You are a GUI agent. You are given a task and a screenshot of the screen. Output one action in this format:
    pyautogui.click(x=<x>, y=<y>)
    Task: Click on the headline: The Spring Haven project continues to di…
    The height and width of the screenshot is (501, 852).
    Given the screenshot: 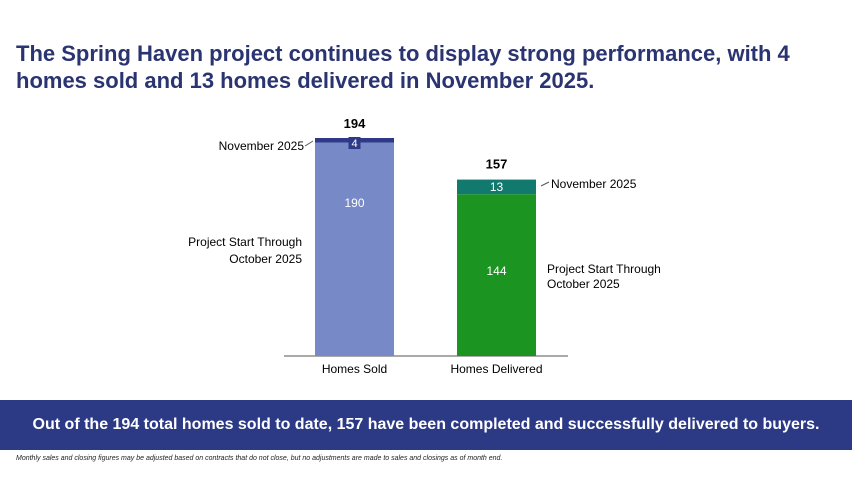 What is the action you would take?
    pyautogui.click(x=403, y=67)
    